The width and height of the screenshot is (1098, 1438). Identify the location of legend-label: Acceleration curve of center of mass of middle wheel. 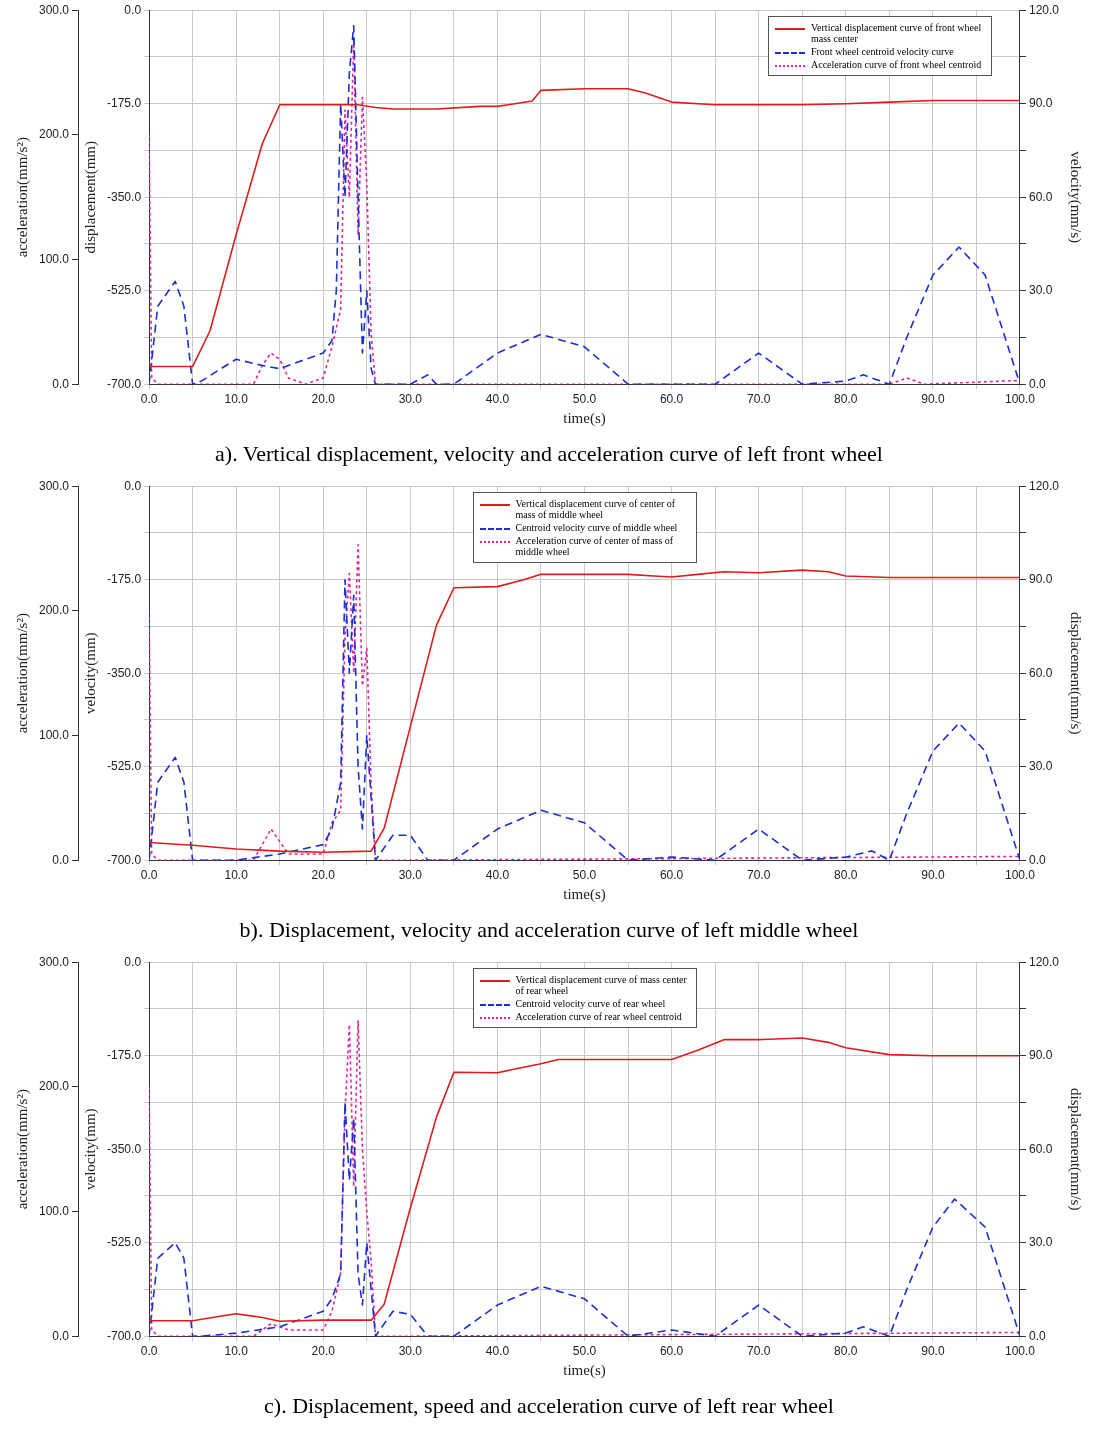
(595, 546).